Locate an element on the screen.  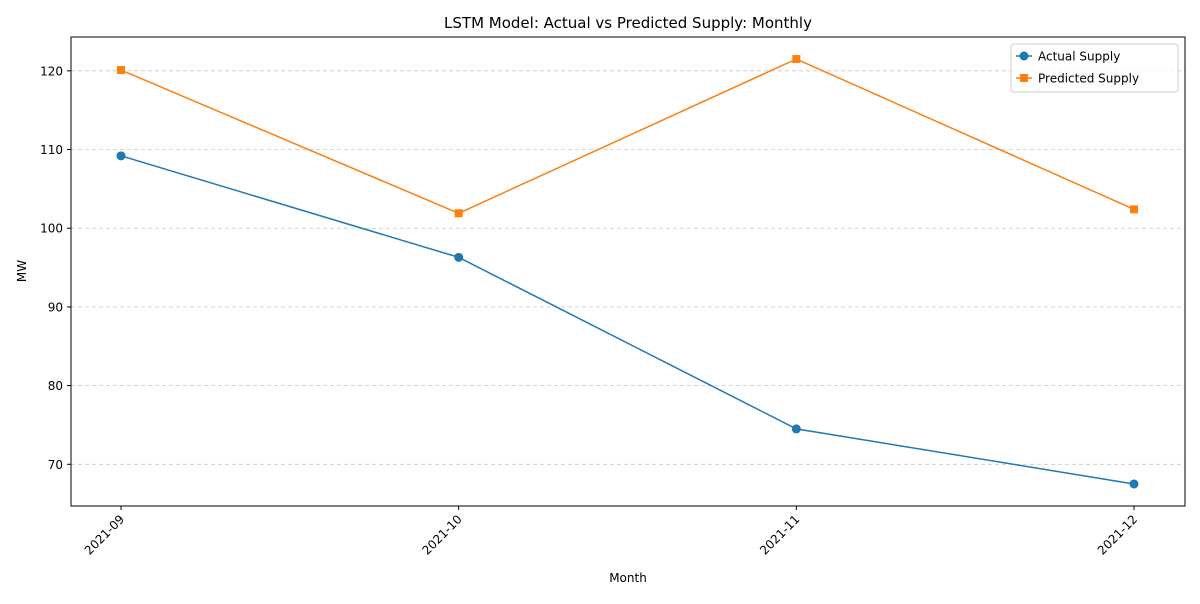
legend-actual-marker is located at coordinates (1024, 56).